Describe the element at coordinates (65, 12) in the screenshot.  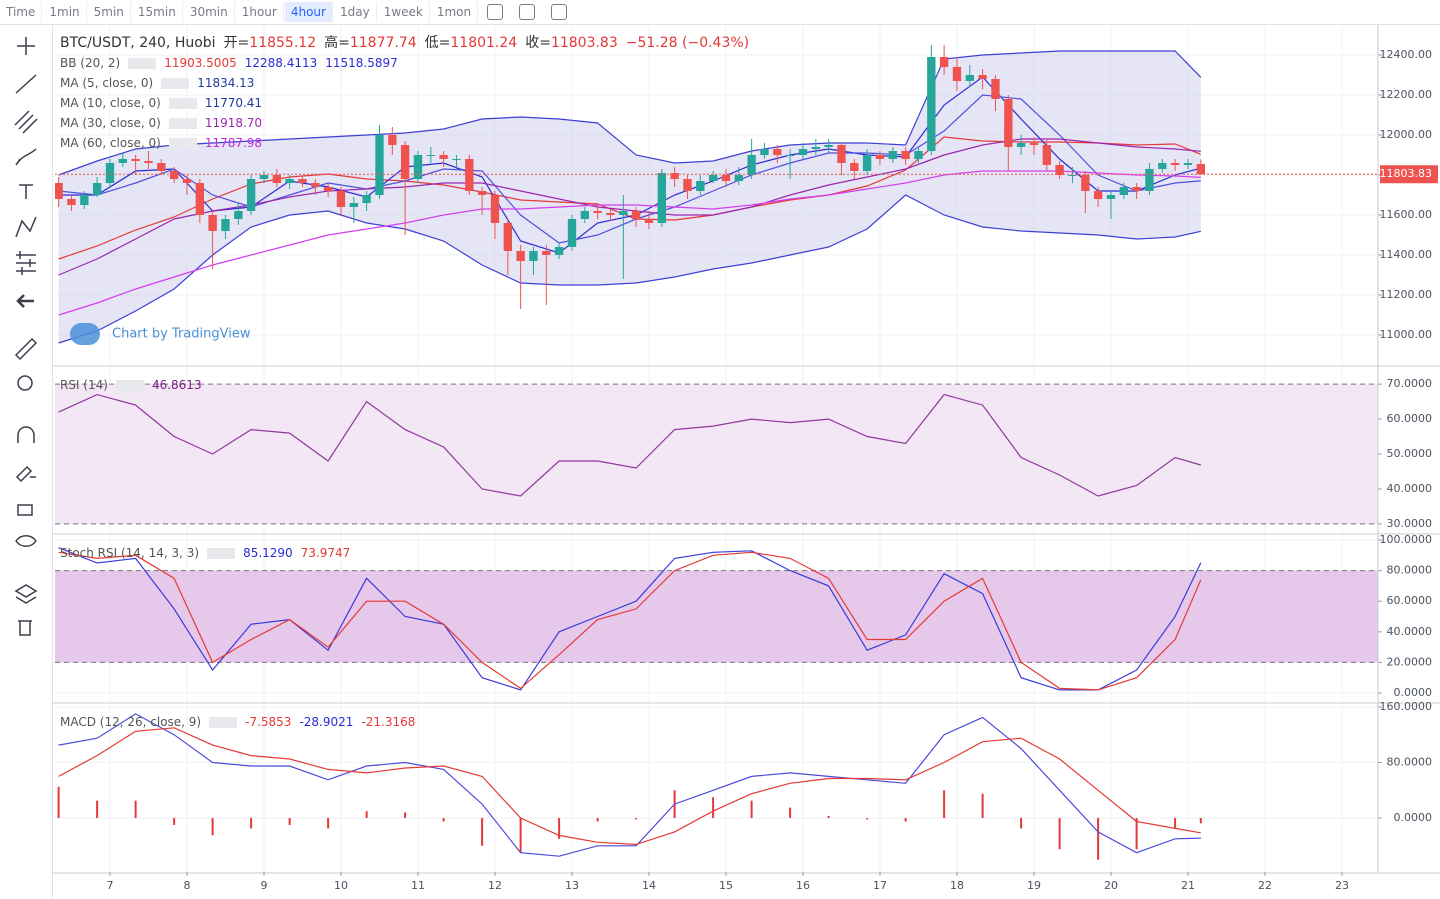
I see `interval-button: 1min` at that location.